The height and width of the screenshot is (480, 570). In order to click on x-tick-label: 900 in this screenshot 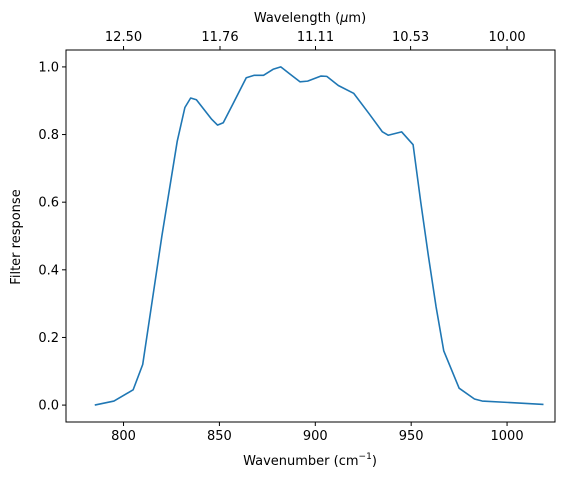, I will do `click(315, 436)`.